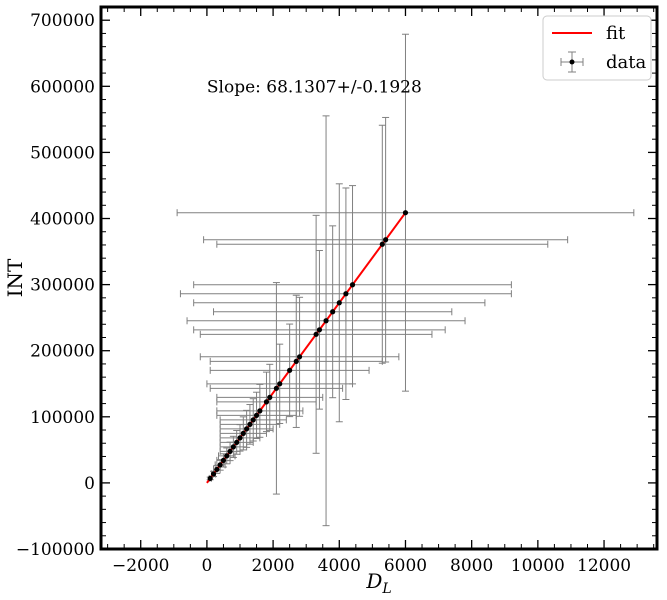 This screenshot has height=600, width=667. I want to click on x-tick-label: 12000, so click(604, 566).